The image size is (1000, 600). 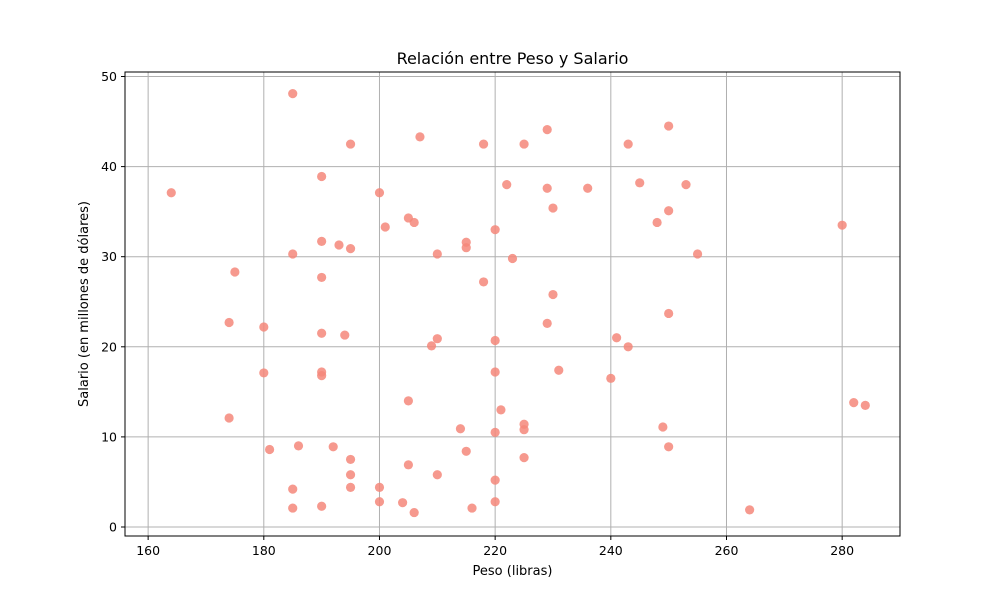 What do you see at coordinates (109, 346) in the screenshot?
I see `y-tick-label: 20` at bounding box center [109, 346].